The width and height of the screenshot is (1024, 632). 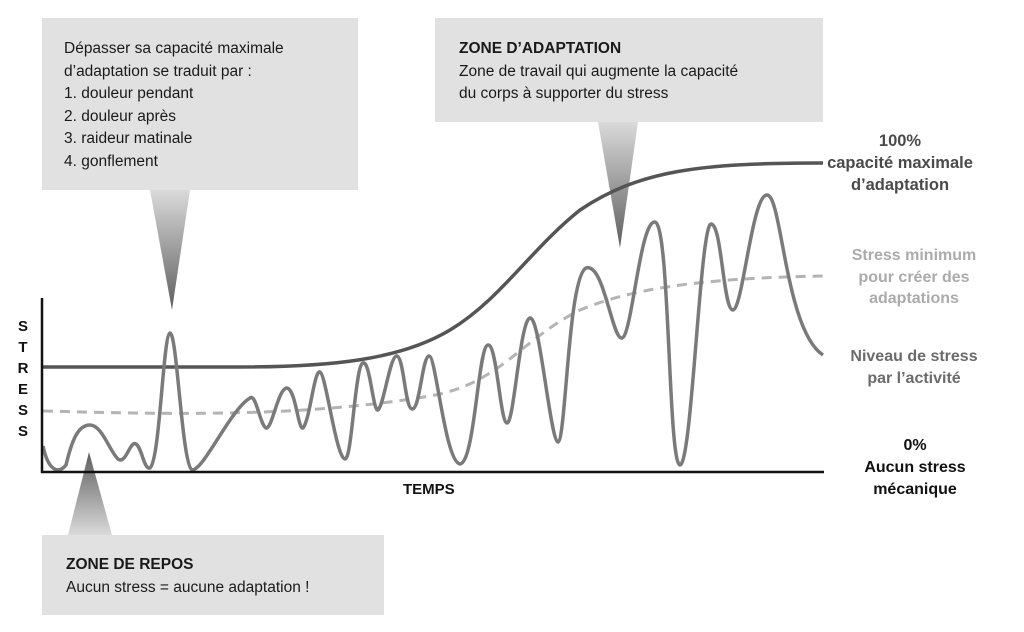 I want to click on zero-stress-label-line: mécanique, so click(x=915, y=489).